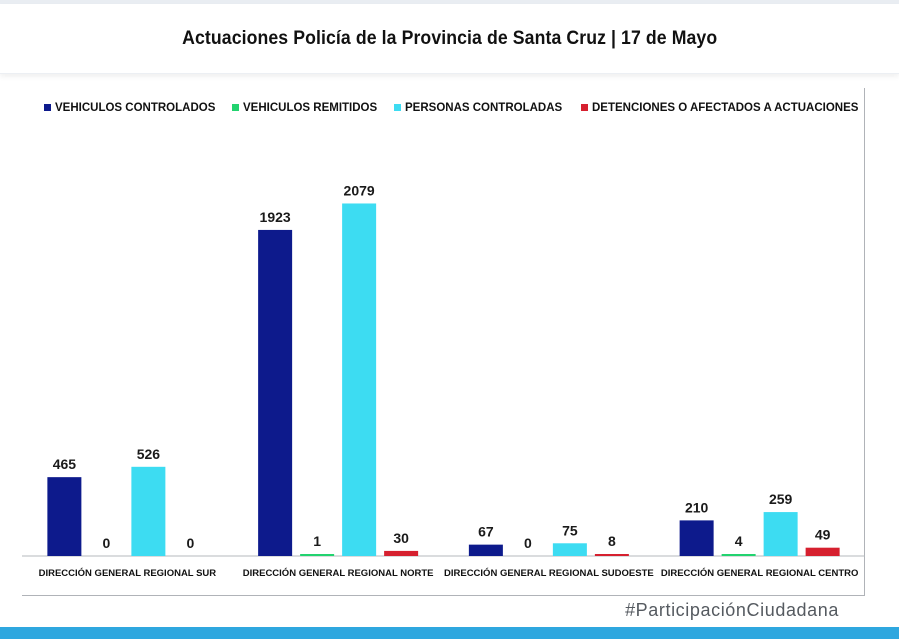 This screenshot has height=639, width=899. I want to click on data-label-personas-controladas-3: 75, so click(570, 530).